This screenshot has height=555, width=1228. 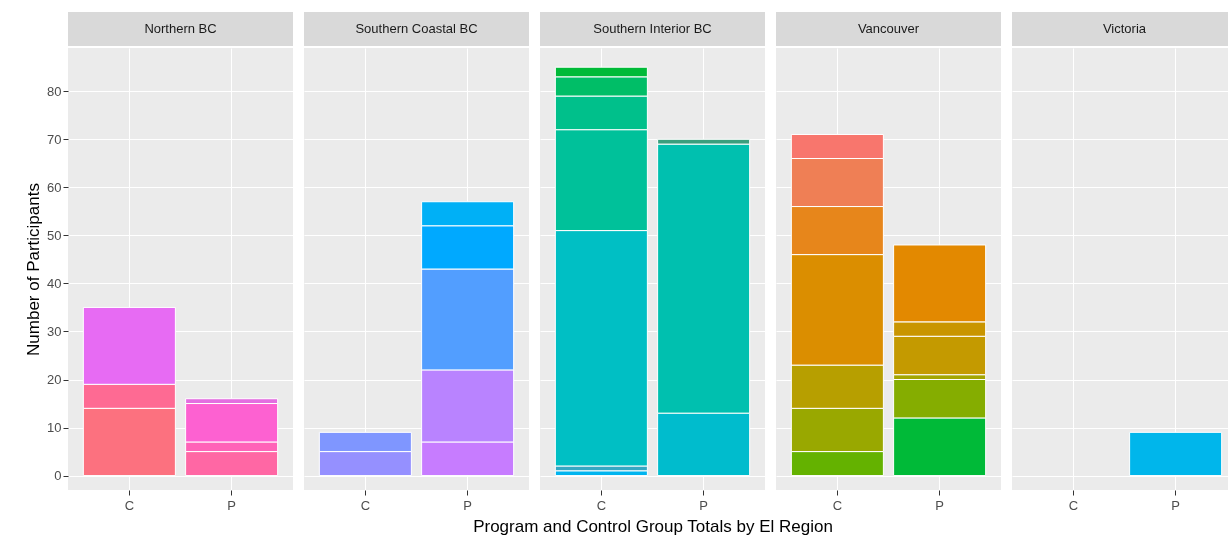 I want to click on y-tick-label: 20, so click(x=54, y=379).